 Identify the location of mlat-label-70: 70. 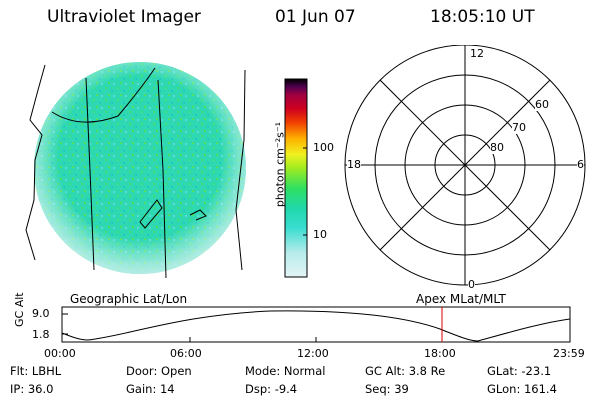
(519, 127).